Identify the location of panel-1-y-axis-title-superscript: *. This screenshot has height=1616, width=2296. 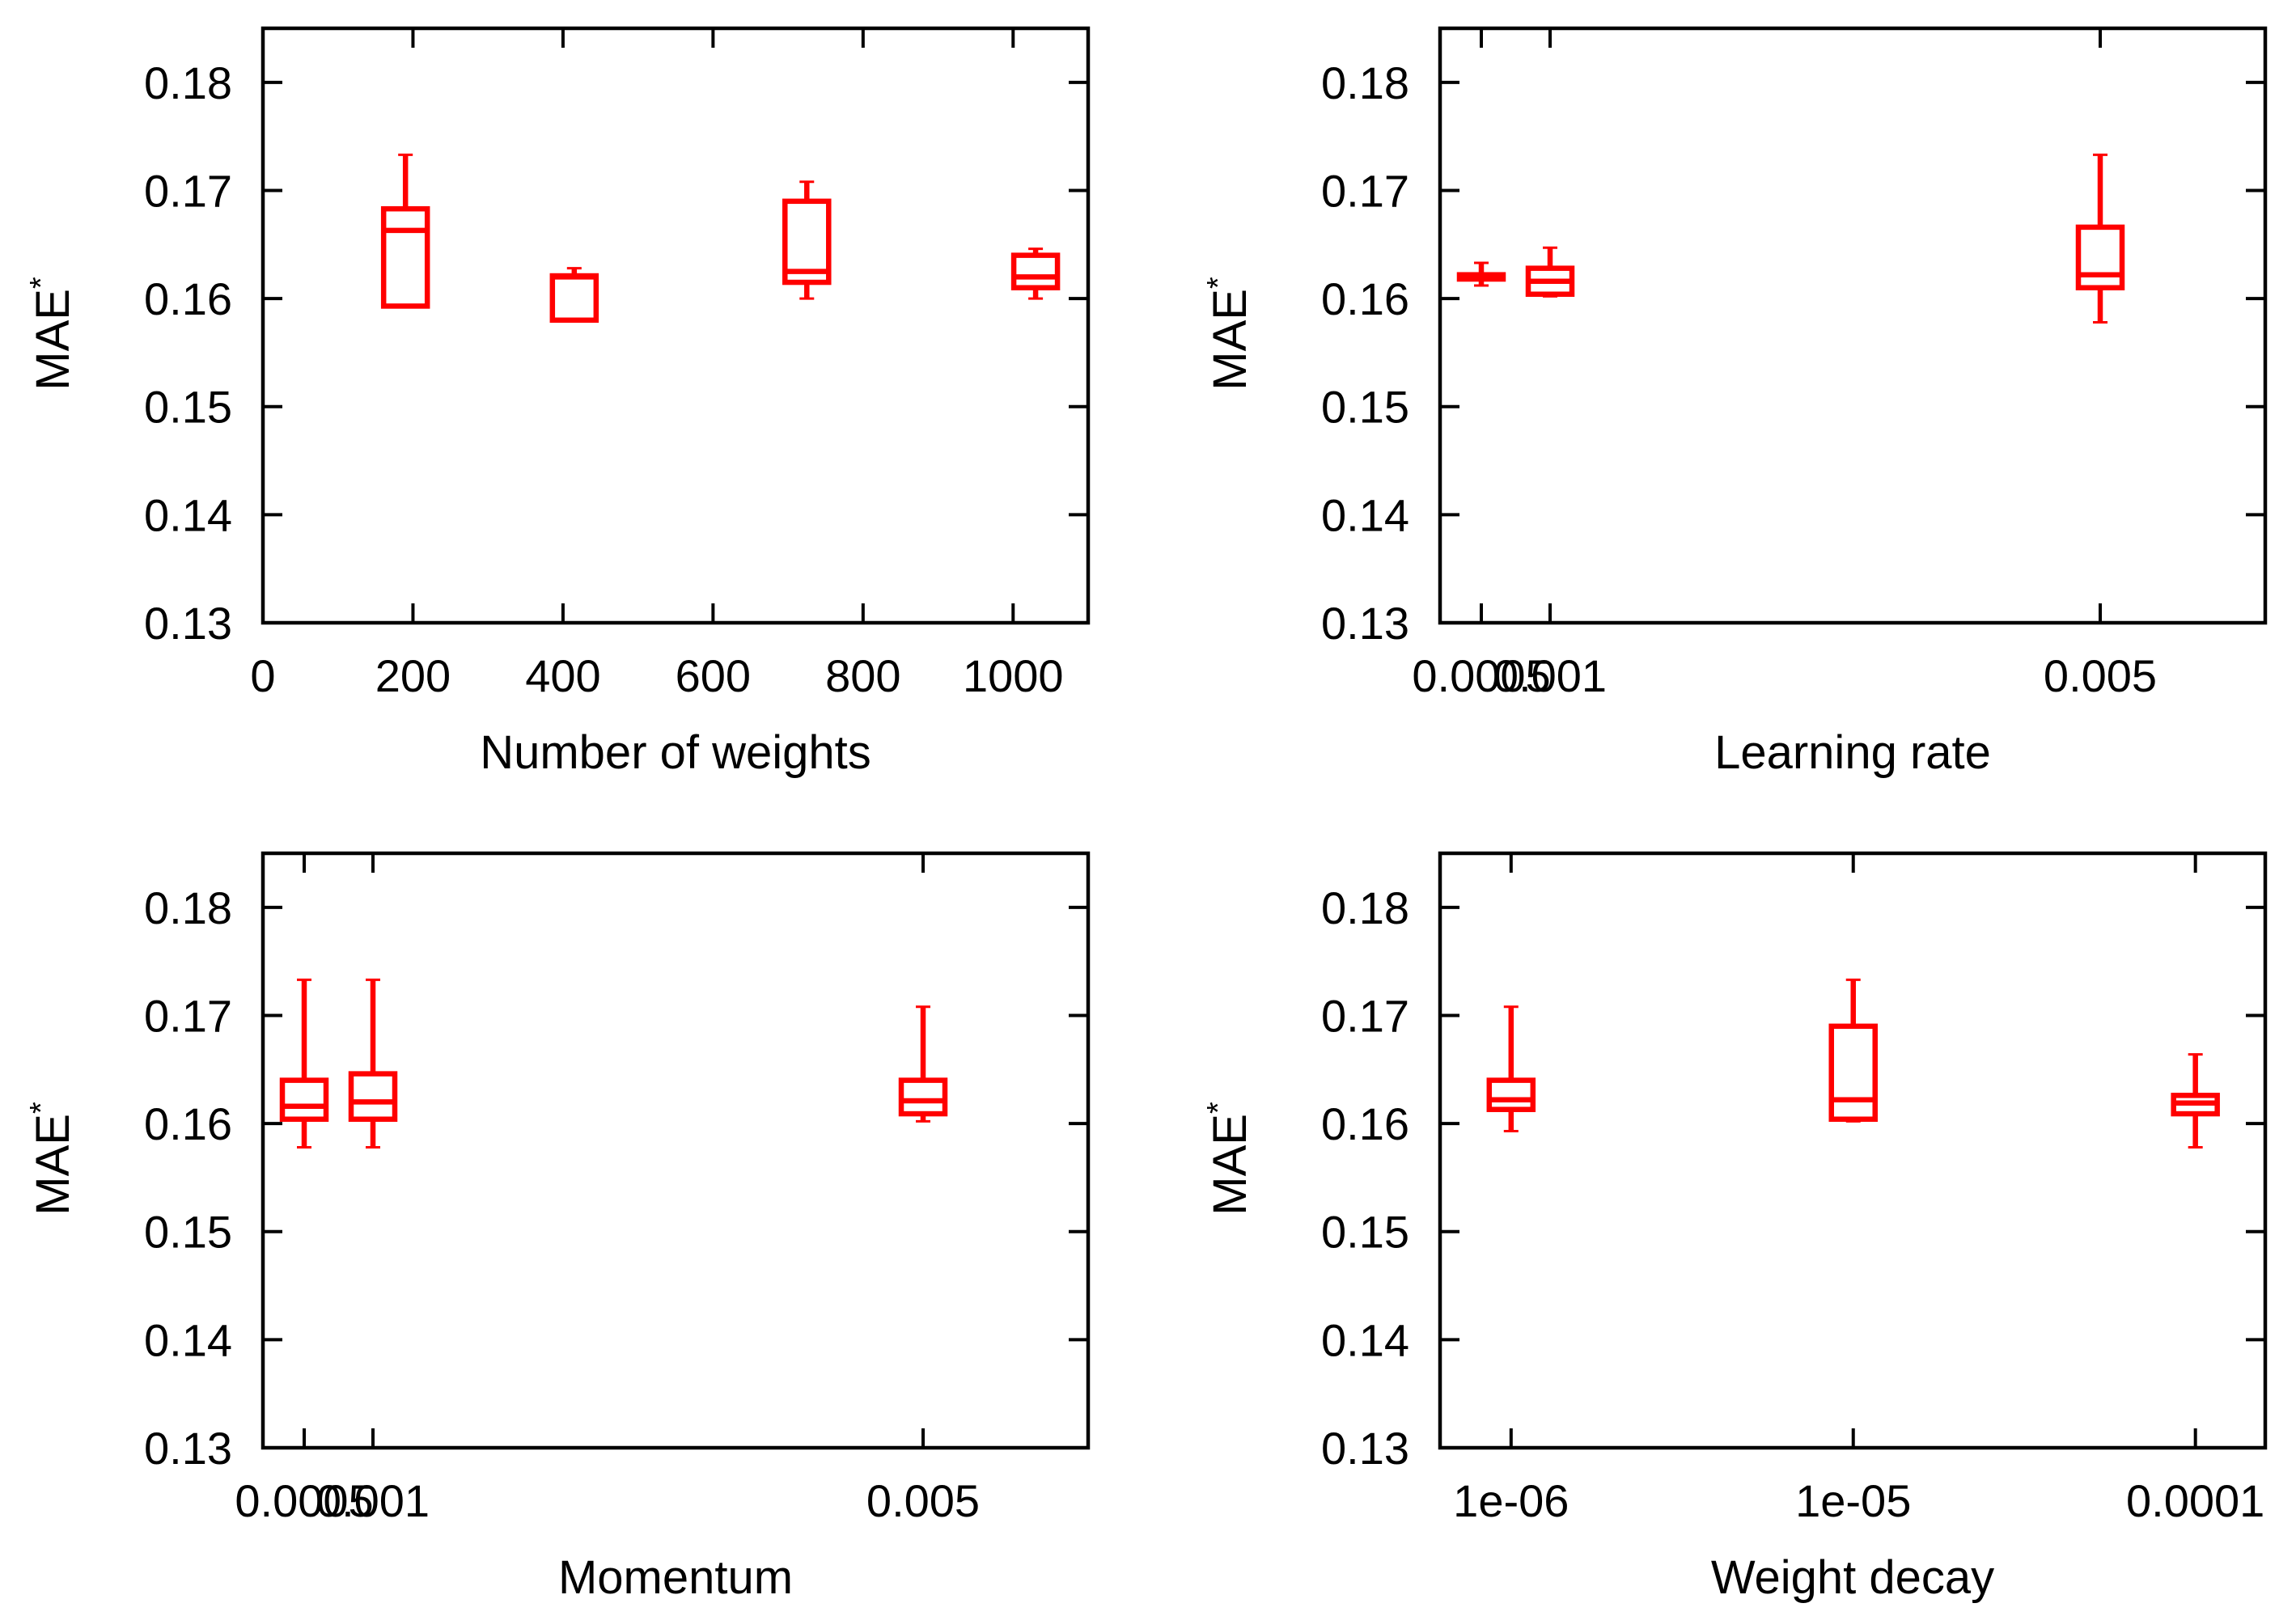
(41, 283).